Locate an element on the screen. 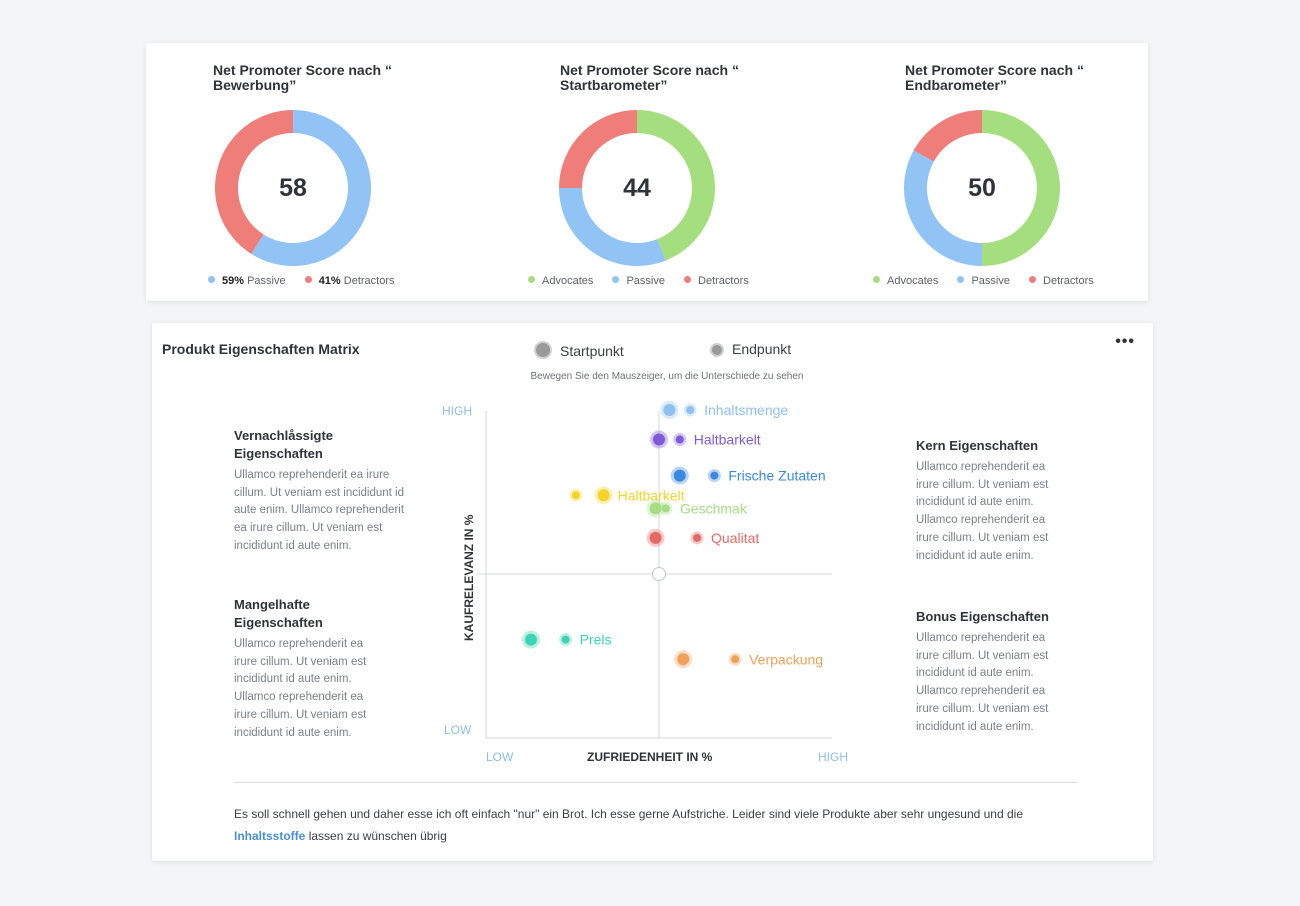 The width and height of the screenshot is (1300, 906). nps-donut: 58 is located at coordinates (293, 190).